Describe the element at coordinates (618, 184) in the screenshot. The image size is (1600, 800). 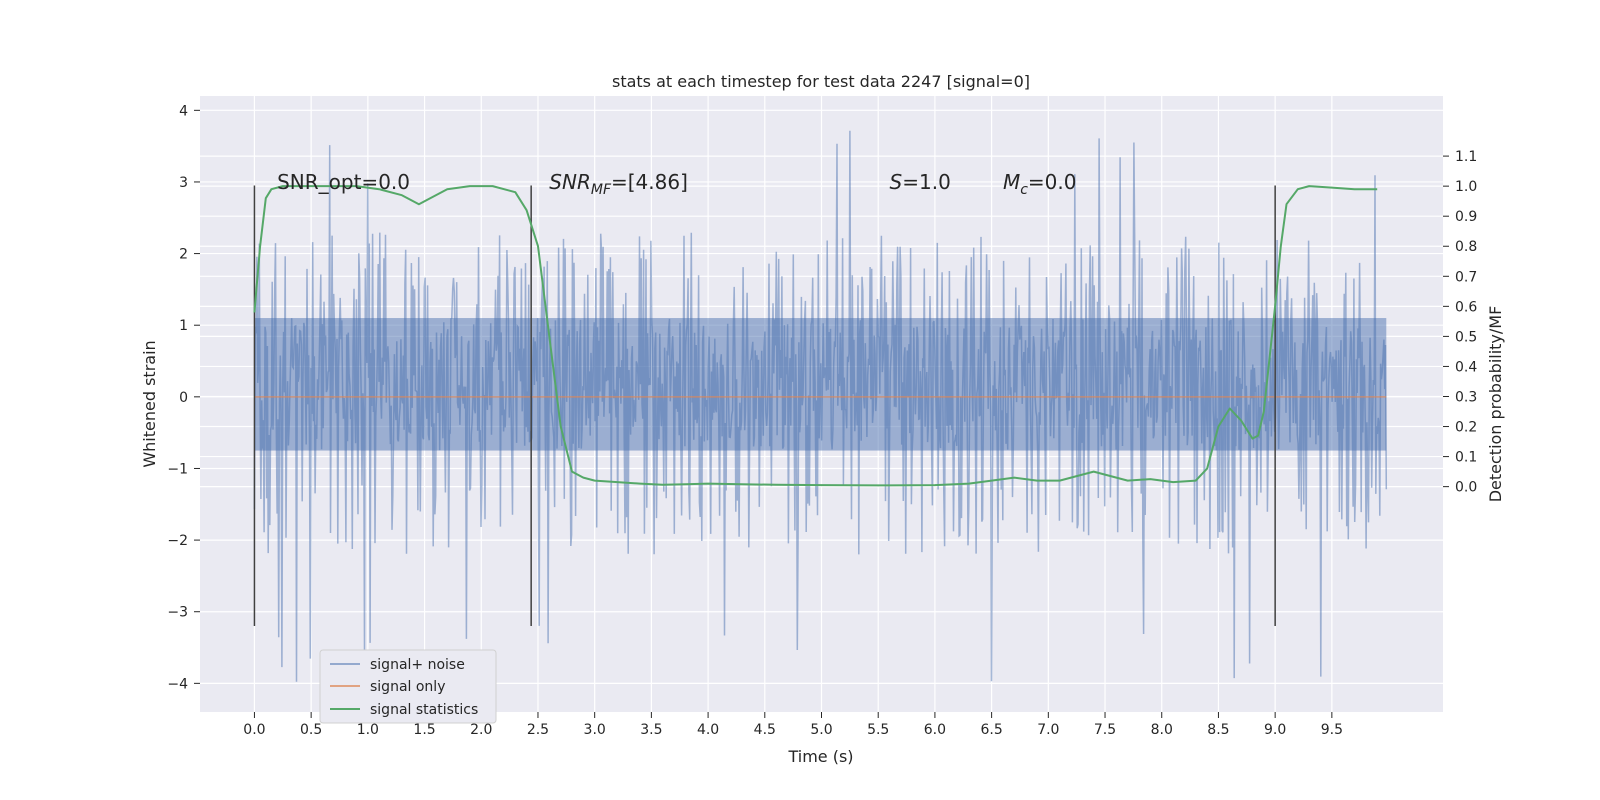
I see `annotation-text: SNRMF=[4.86]` at that location.